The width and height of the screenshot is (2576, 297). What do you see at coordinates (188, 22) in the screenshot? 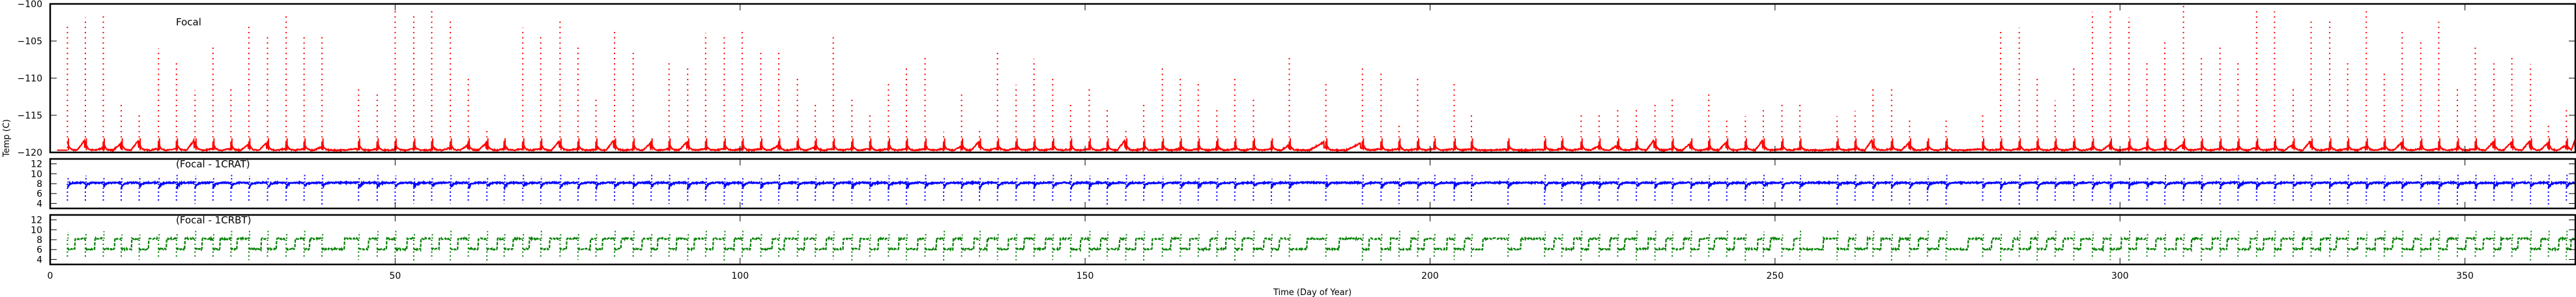
I see `panel-title-focal: Focal` at bounding box center [188, 22].